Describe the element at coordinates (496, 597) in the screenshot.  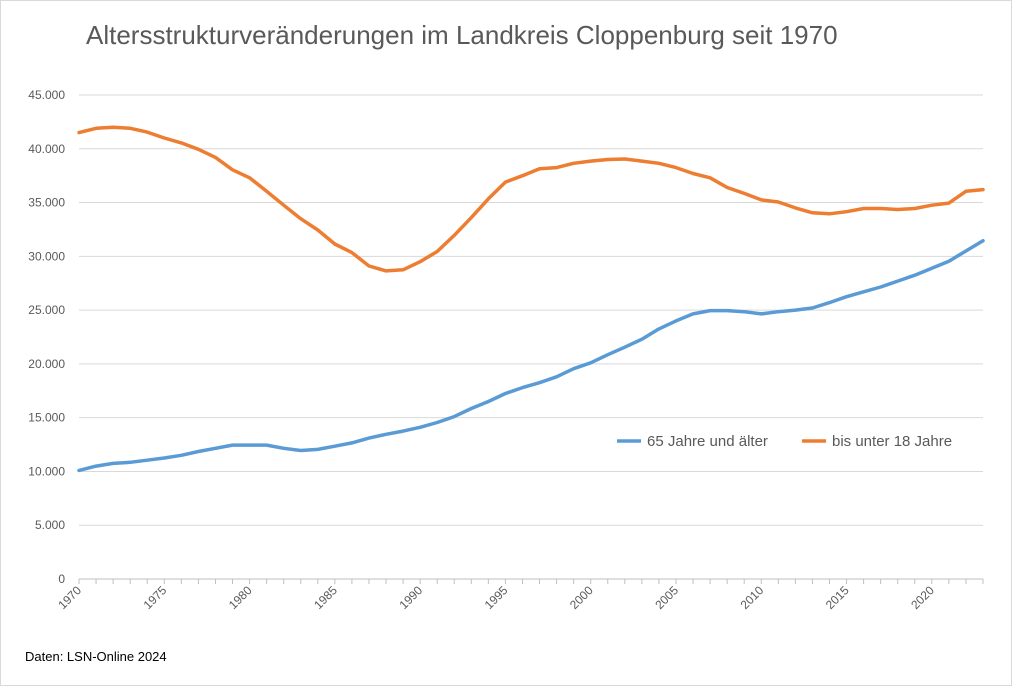
I see `x-tick-label: 1995` at that location.